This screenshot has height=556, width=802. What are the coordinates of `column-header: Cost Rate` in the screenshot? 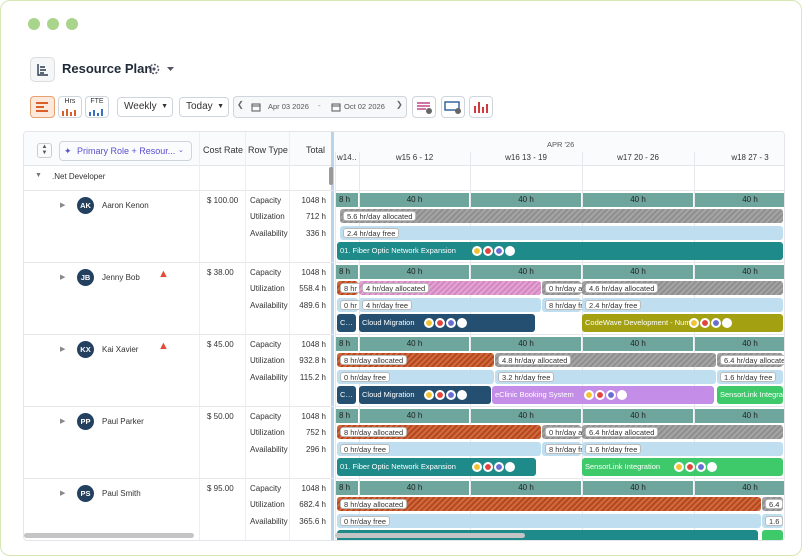 It's located at (223, 150).